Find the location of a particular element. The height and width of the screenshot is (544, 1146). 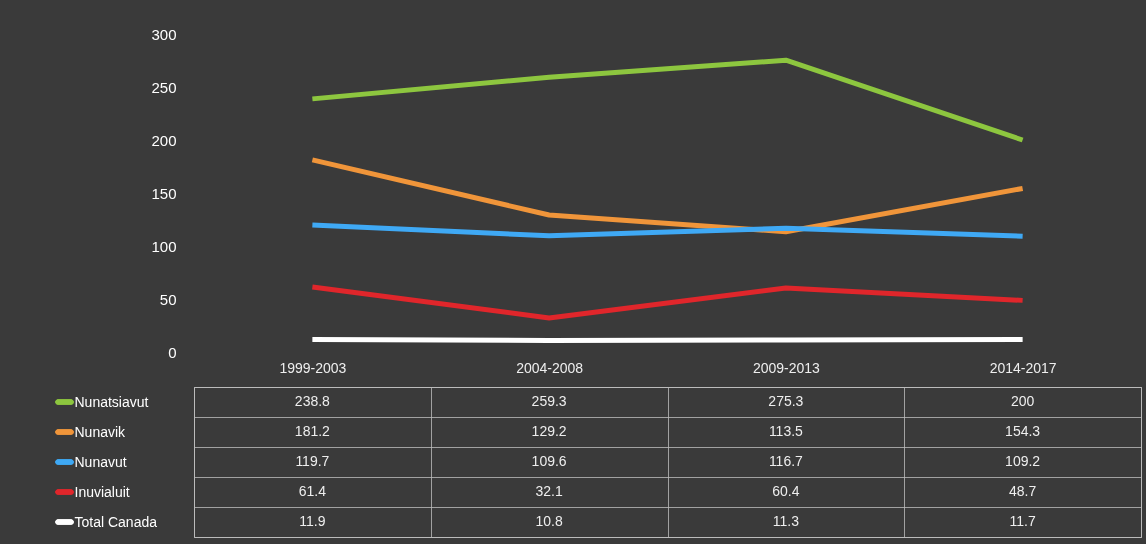

data-label: 109.2 is located at coordinates (1023, 461).